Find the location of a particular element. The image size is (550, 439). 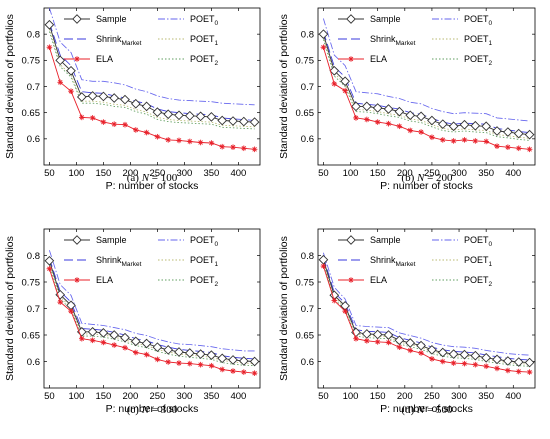

y-tick-label: 0.65 is located at coordinates (305, 335).